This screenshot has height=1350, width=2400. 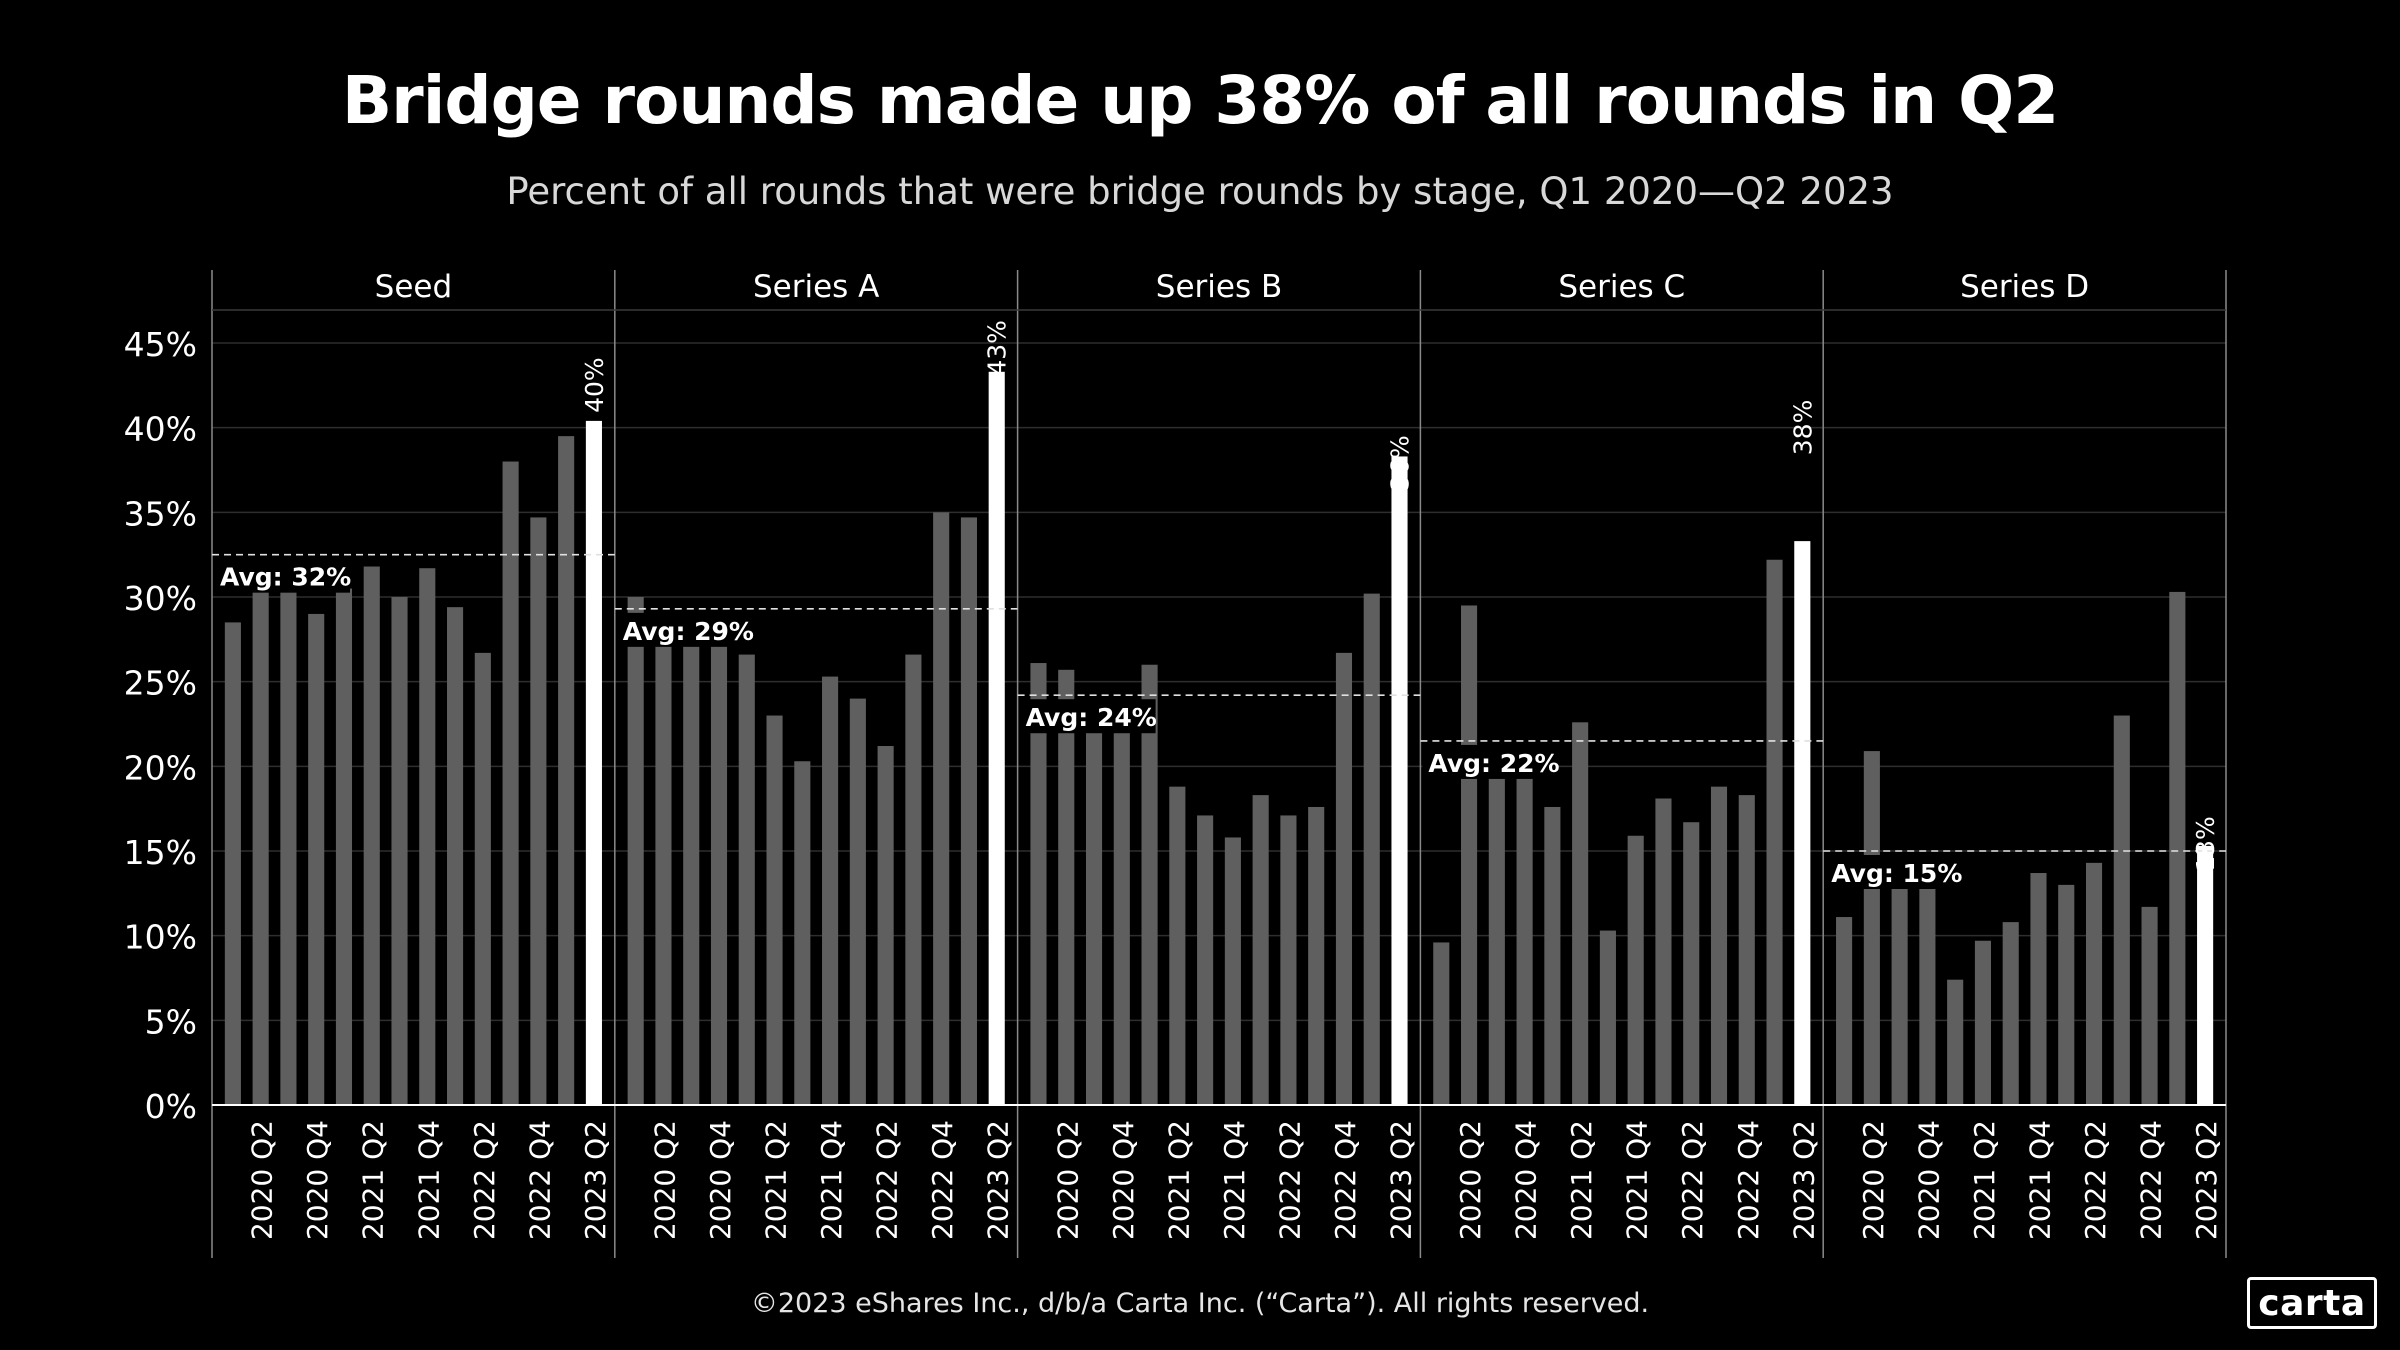 I want to click on panel-title: Seed, so click(x=414, y=287).